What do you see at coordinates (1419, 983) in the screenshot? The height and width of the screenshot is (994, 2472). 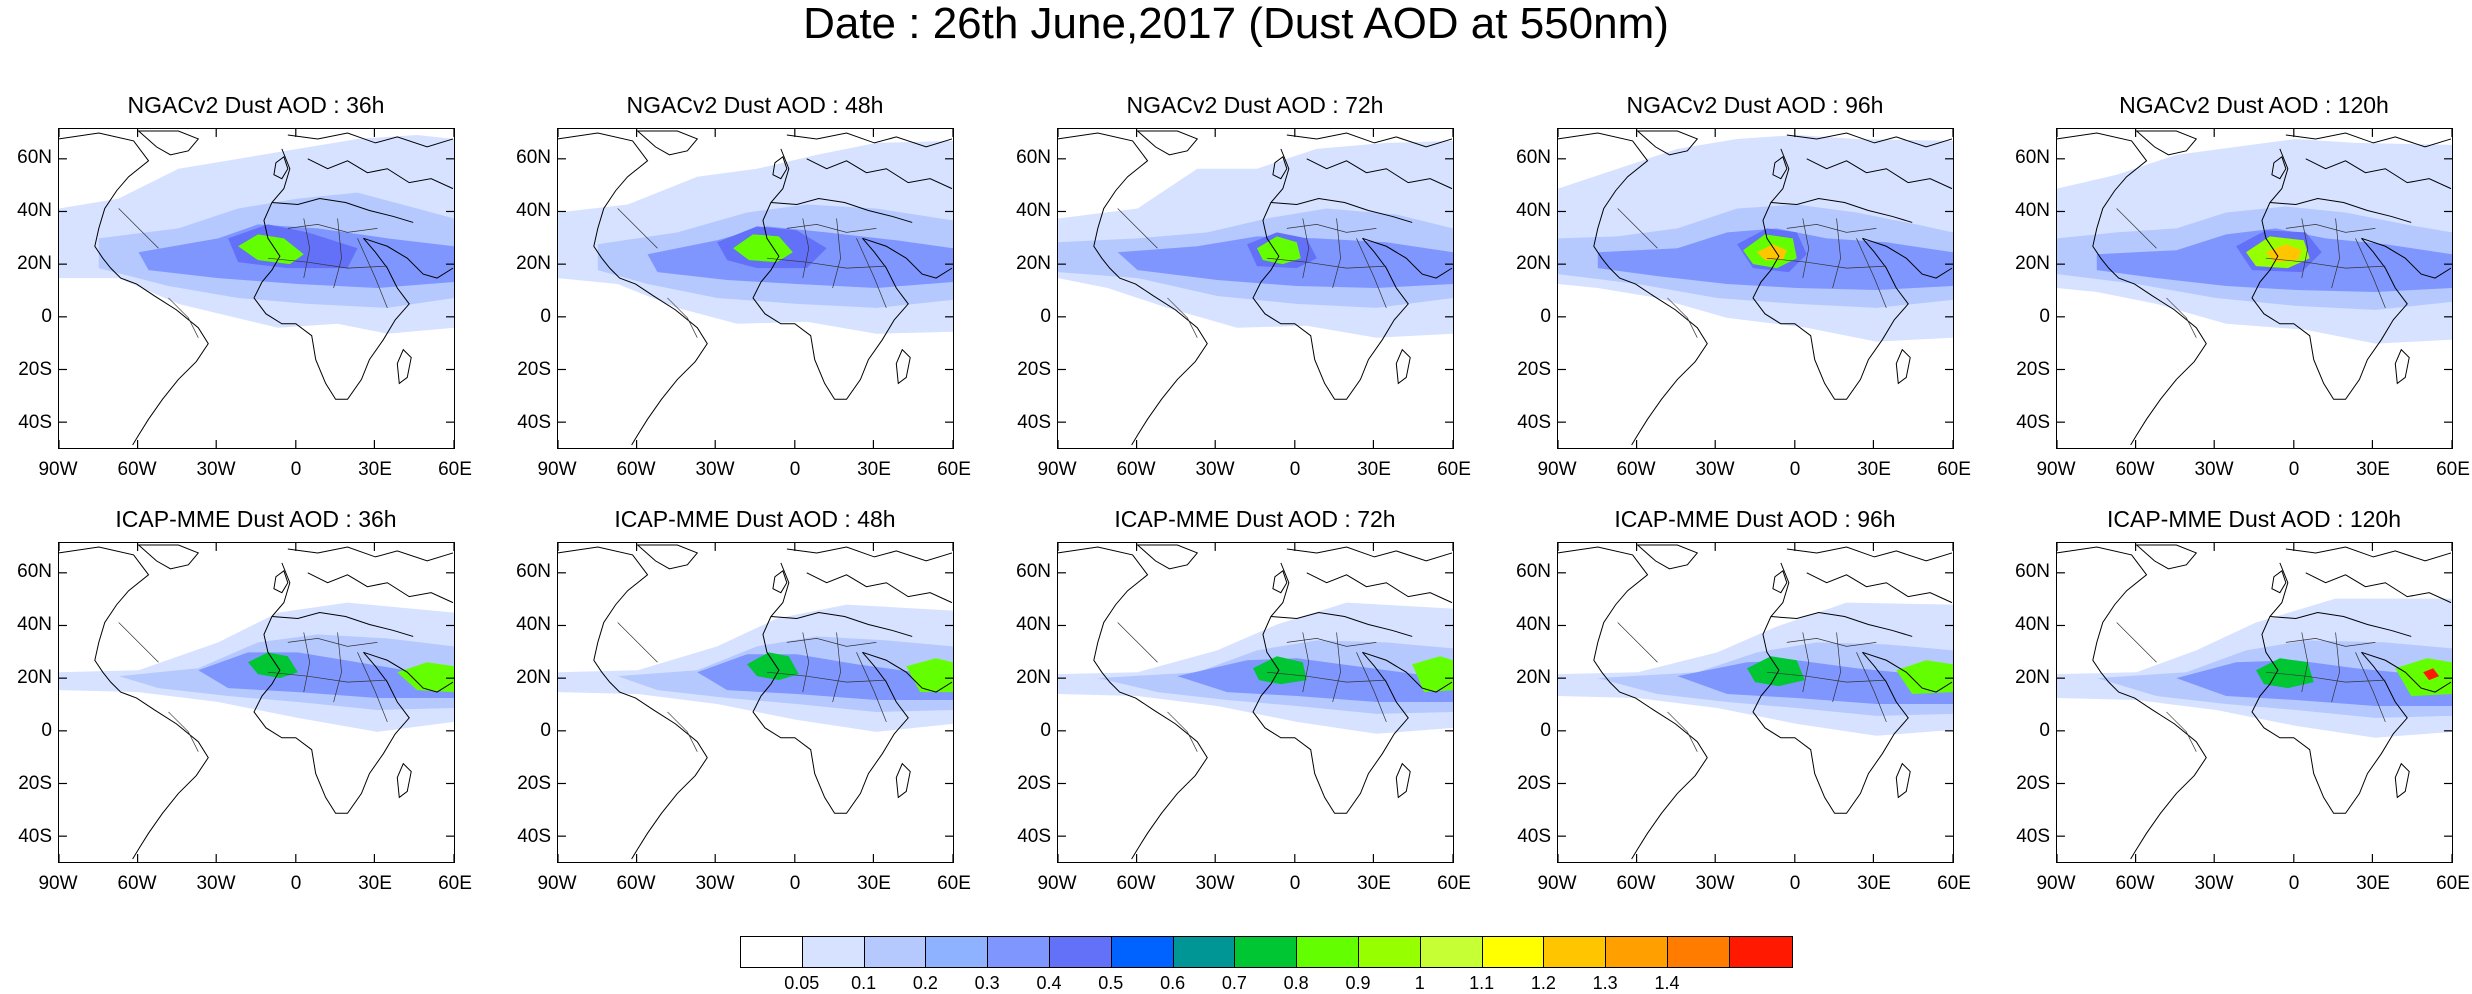 I see `colorbar-label: 1` at bounding box center [1419, 983].